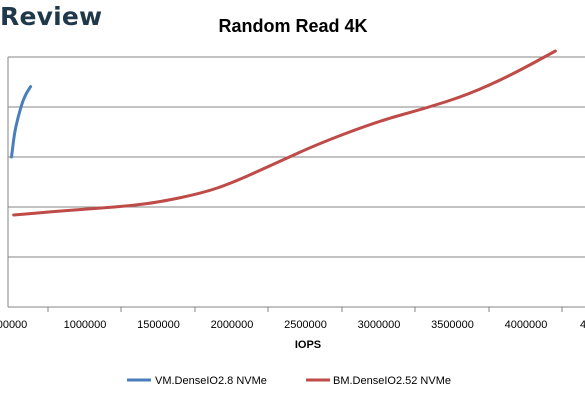  Describe the element at coordinates (392, 381) in the screenshot. I see `legend-label: BM.DenseIO2.52 NVMe` at that location.